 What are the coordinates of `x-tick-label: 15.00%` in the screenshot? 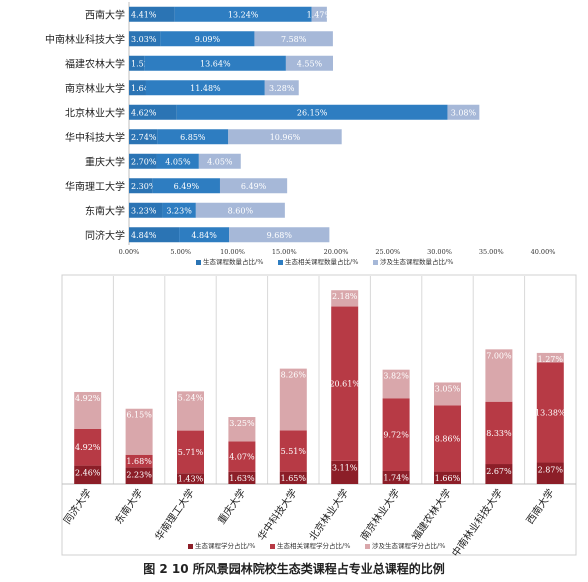 It's located at (284, 252).